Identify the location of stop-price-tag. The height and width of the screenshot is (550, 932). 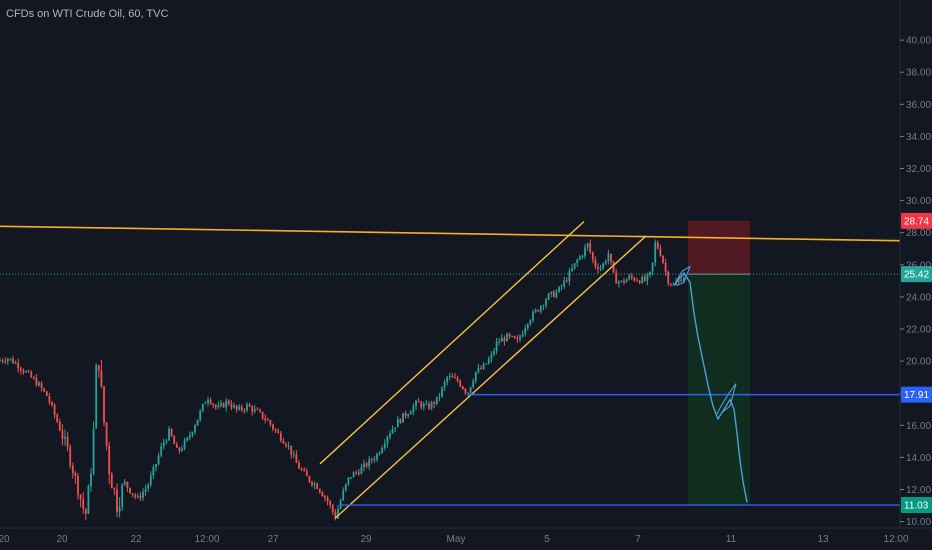
(916, 220).